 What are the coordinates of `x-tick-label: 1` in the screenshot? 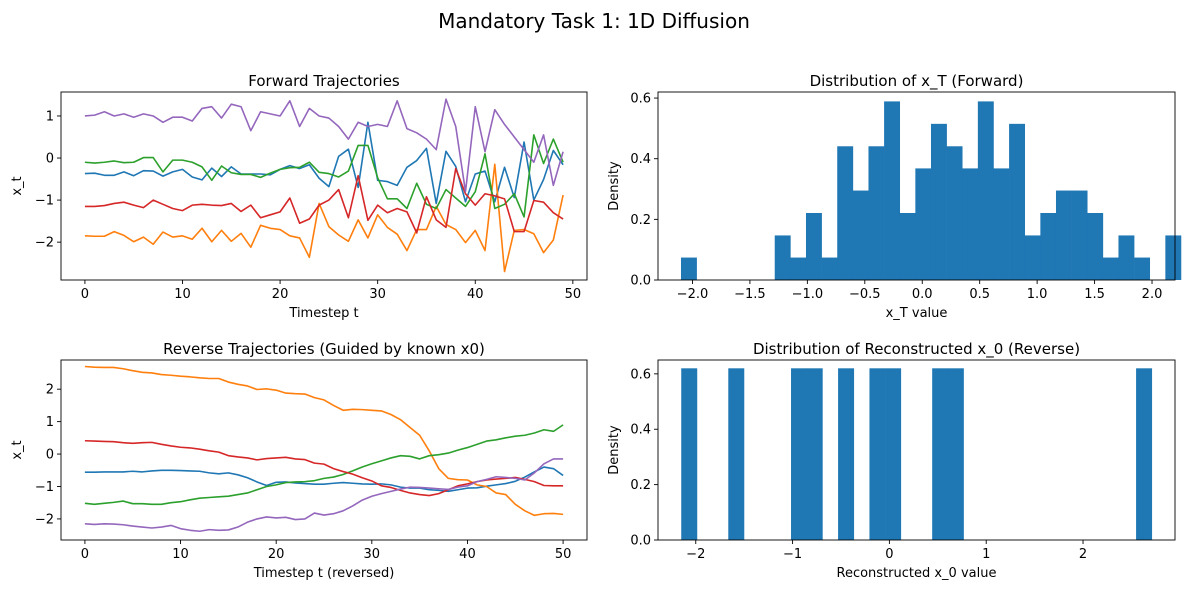 It's located at (986, 554).